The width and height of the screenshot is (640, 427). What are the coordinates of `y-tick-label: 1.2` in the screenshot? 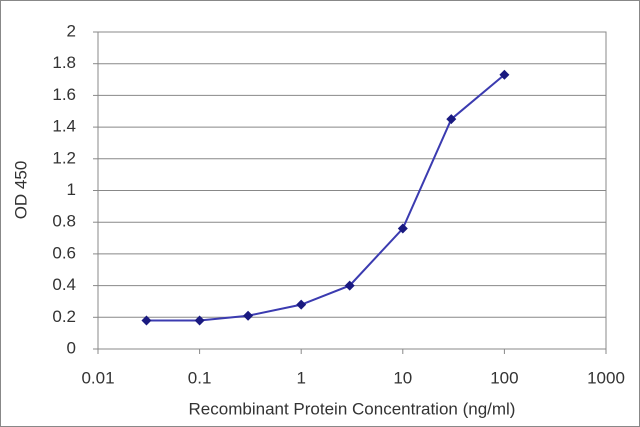 It's located at (64, 157).